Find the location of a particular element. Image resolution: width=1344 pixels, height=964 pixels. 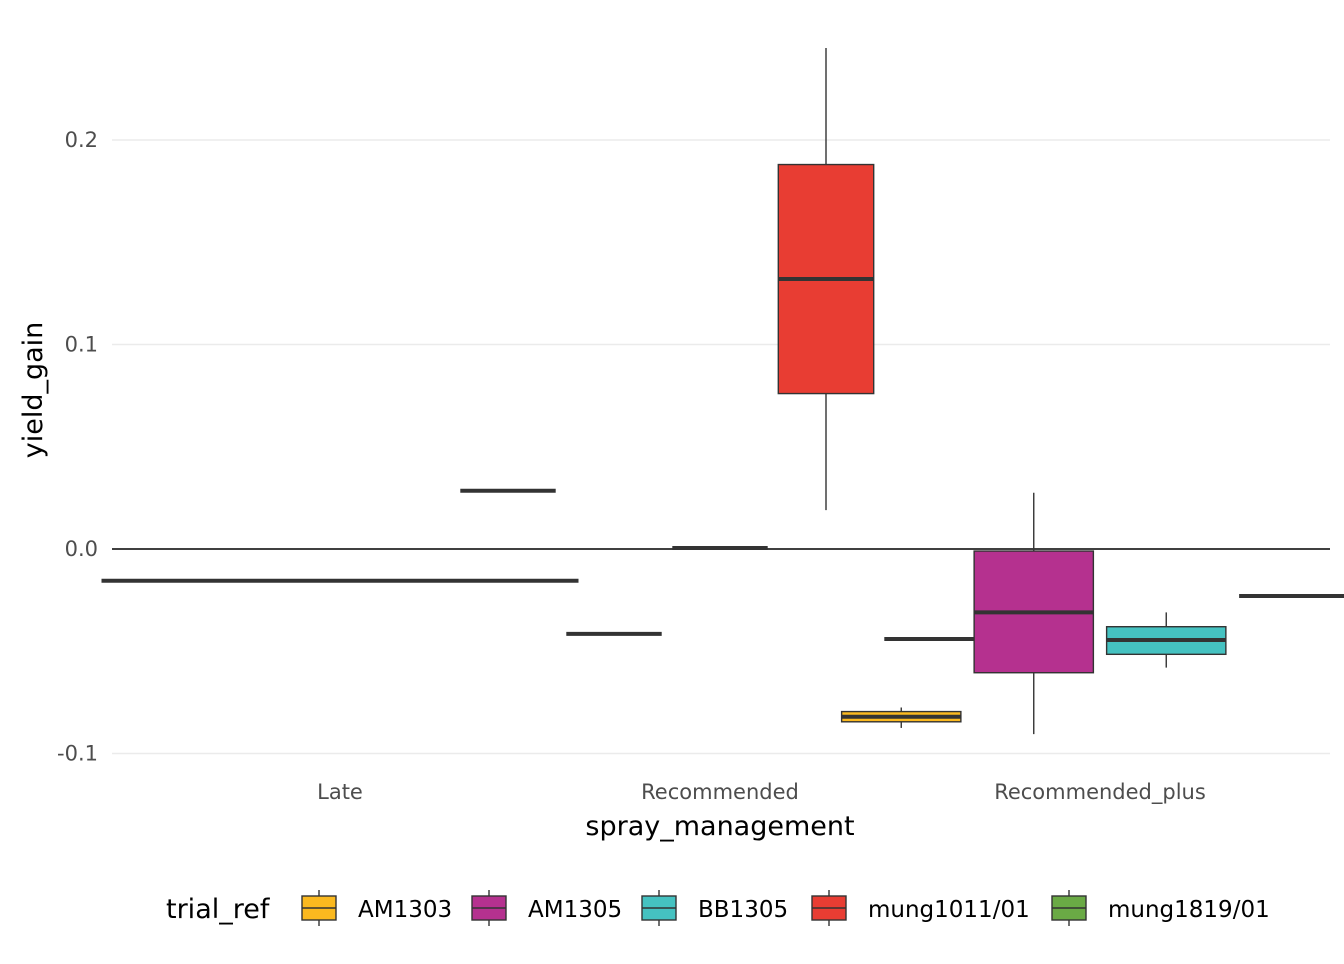

legend-item: BB1305 is located at coordinates (715, 908).